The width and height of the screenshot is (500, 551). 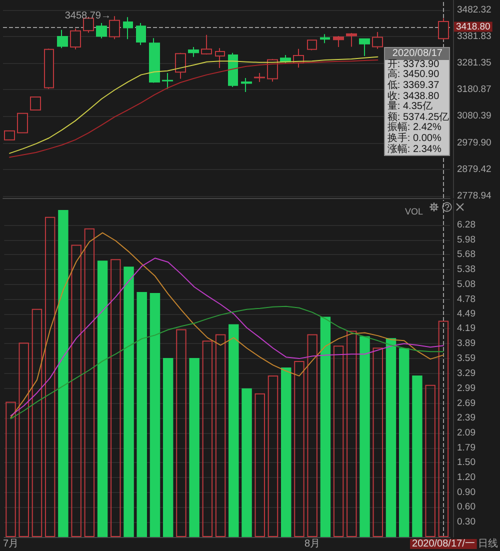 What do you see at coordinates (466, 270) in the screenshot?
I see `y-tick-label: 5.38` at bounding box center [466, 270].